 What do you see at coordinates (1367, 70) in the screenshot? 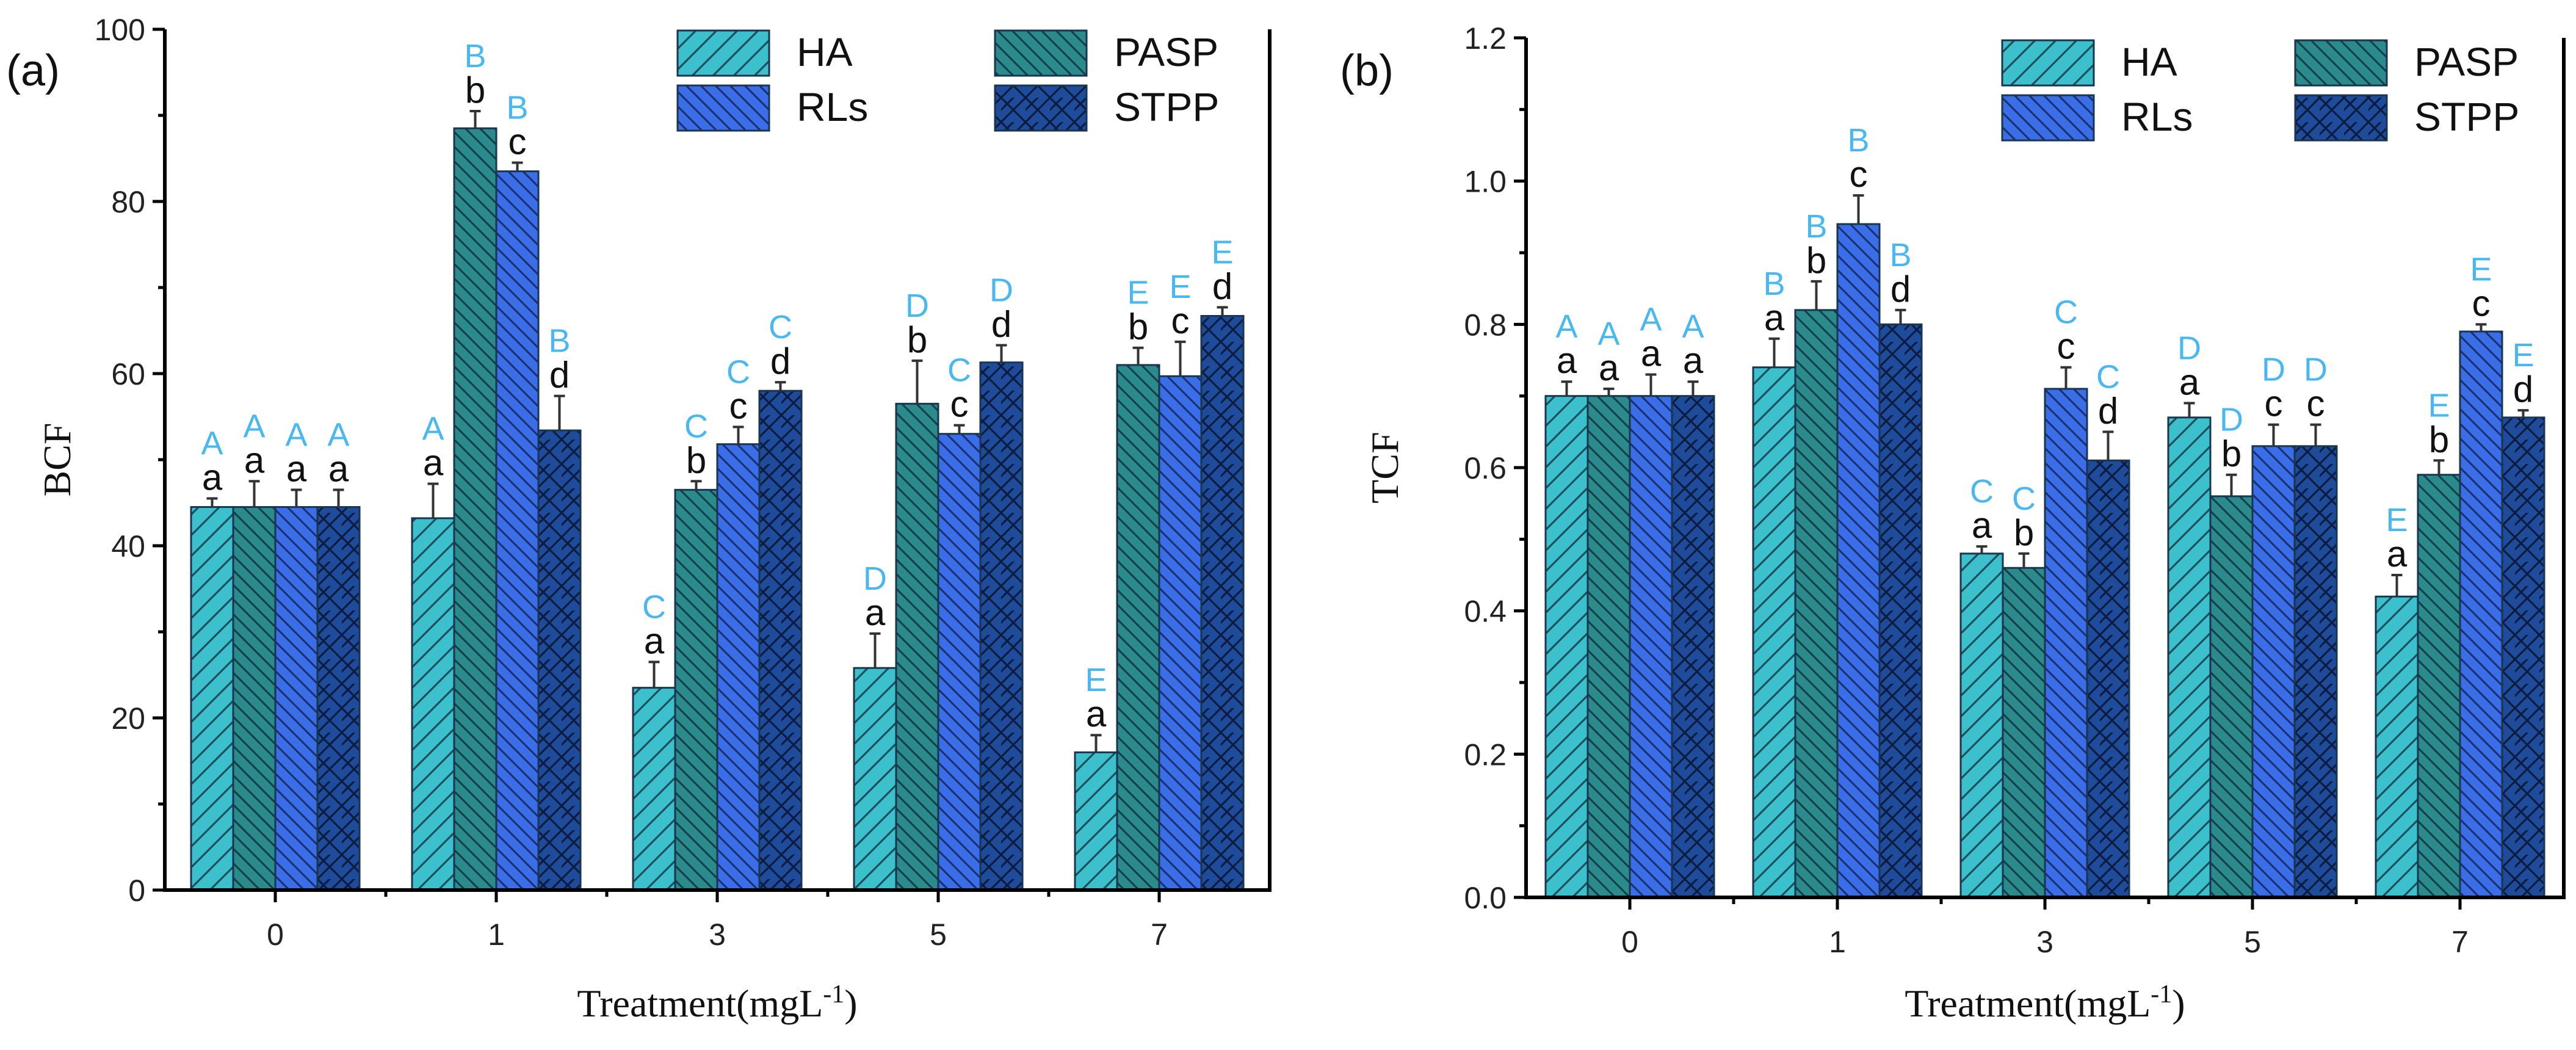
I see `panel-label: (b)` at bounding box center [1367, 70].